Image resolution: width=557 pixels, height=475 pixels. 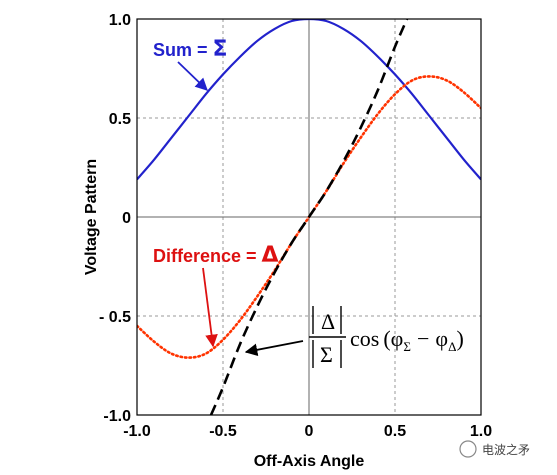 What do you see at coordinates (117, 416) in the screenshot?
I see `y-tick-label: -1.0` at bounding box center [117, 416].